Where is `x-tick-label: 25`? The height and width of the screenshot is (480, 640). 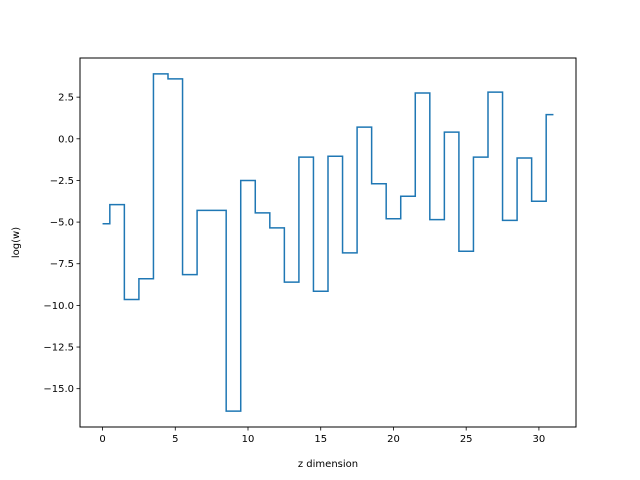 x-tick-label: 25 is located at coordinates (466, 439).